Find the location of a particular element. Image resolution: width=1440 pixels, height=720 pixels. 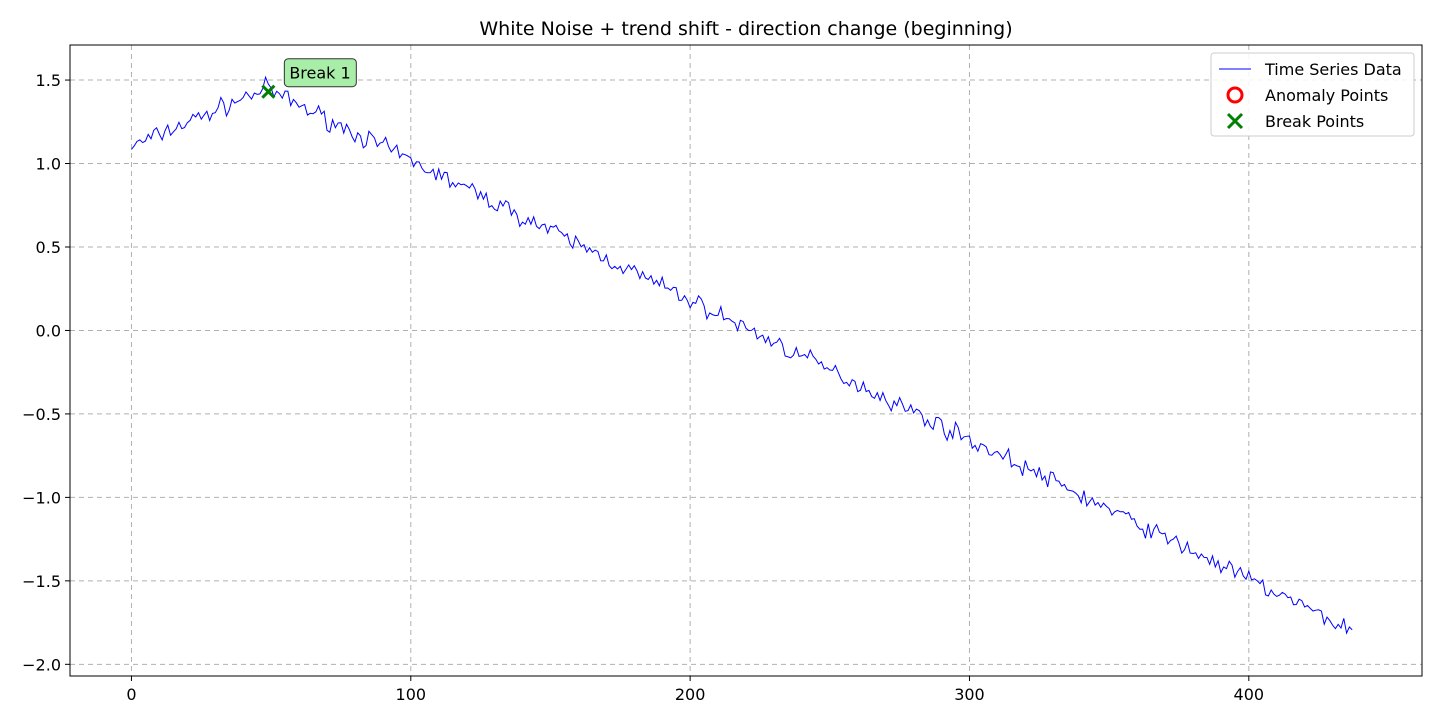

y-tick-label: 1.0 is located at coordinates (48, 164).